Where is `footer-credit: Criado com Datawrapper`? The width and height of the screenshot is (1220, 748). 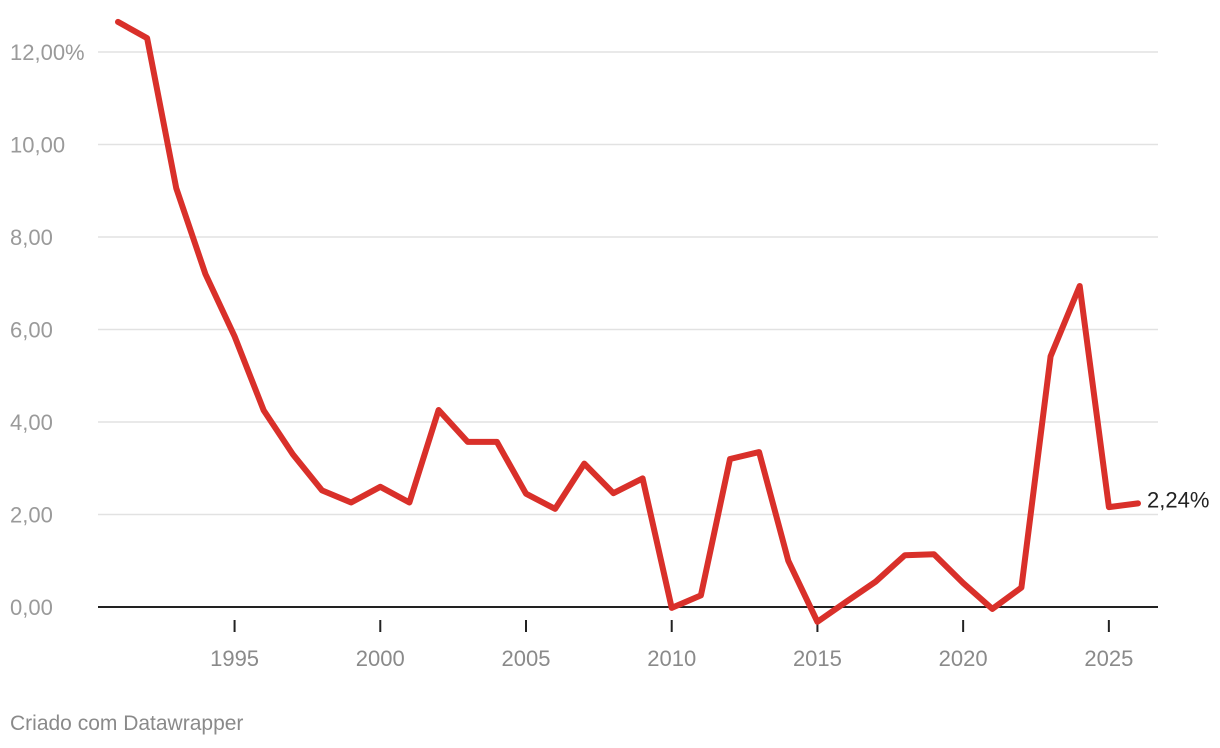
footer-credit: Criado com Datawrapper is located at coordinates (127, 723).